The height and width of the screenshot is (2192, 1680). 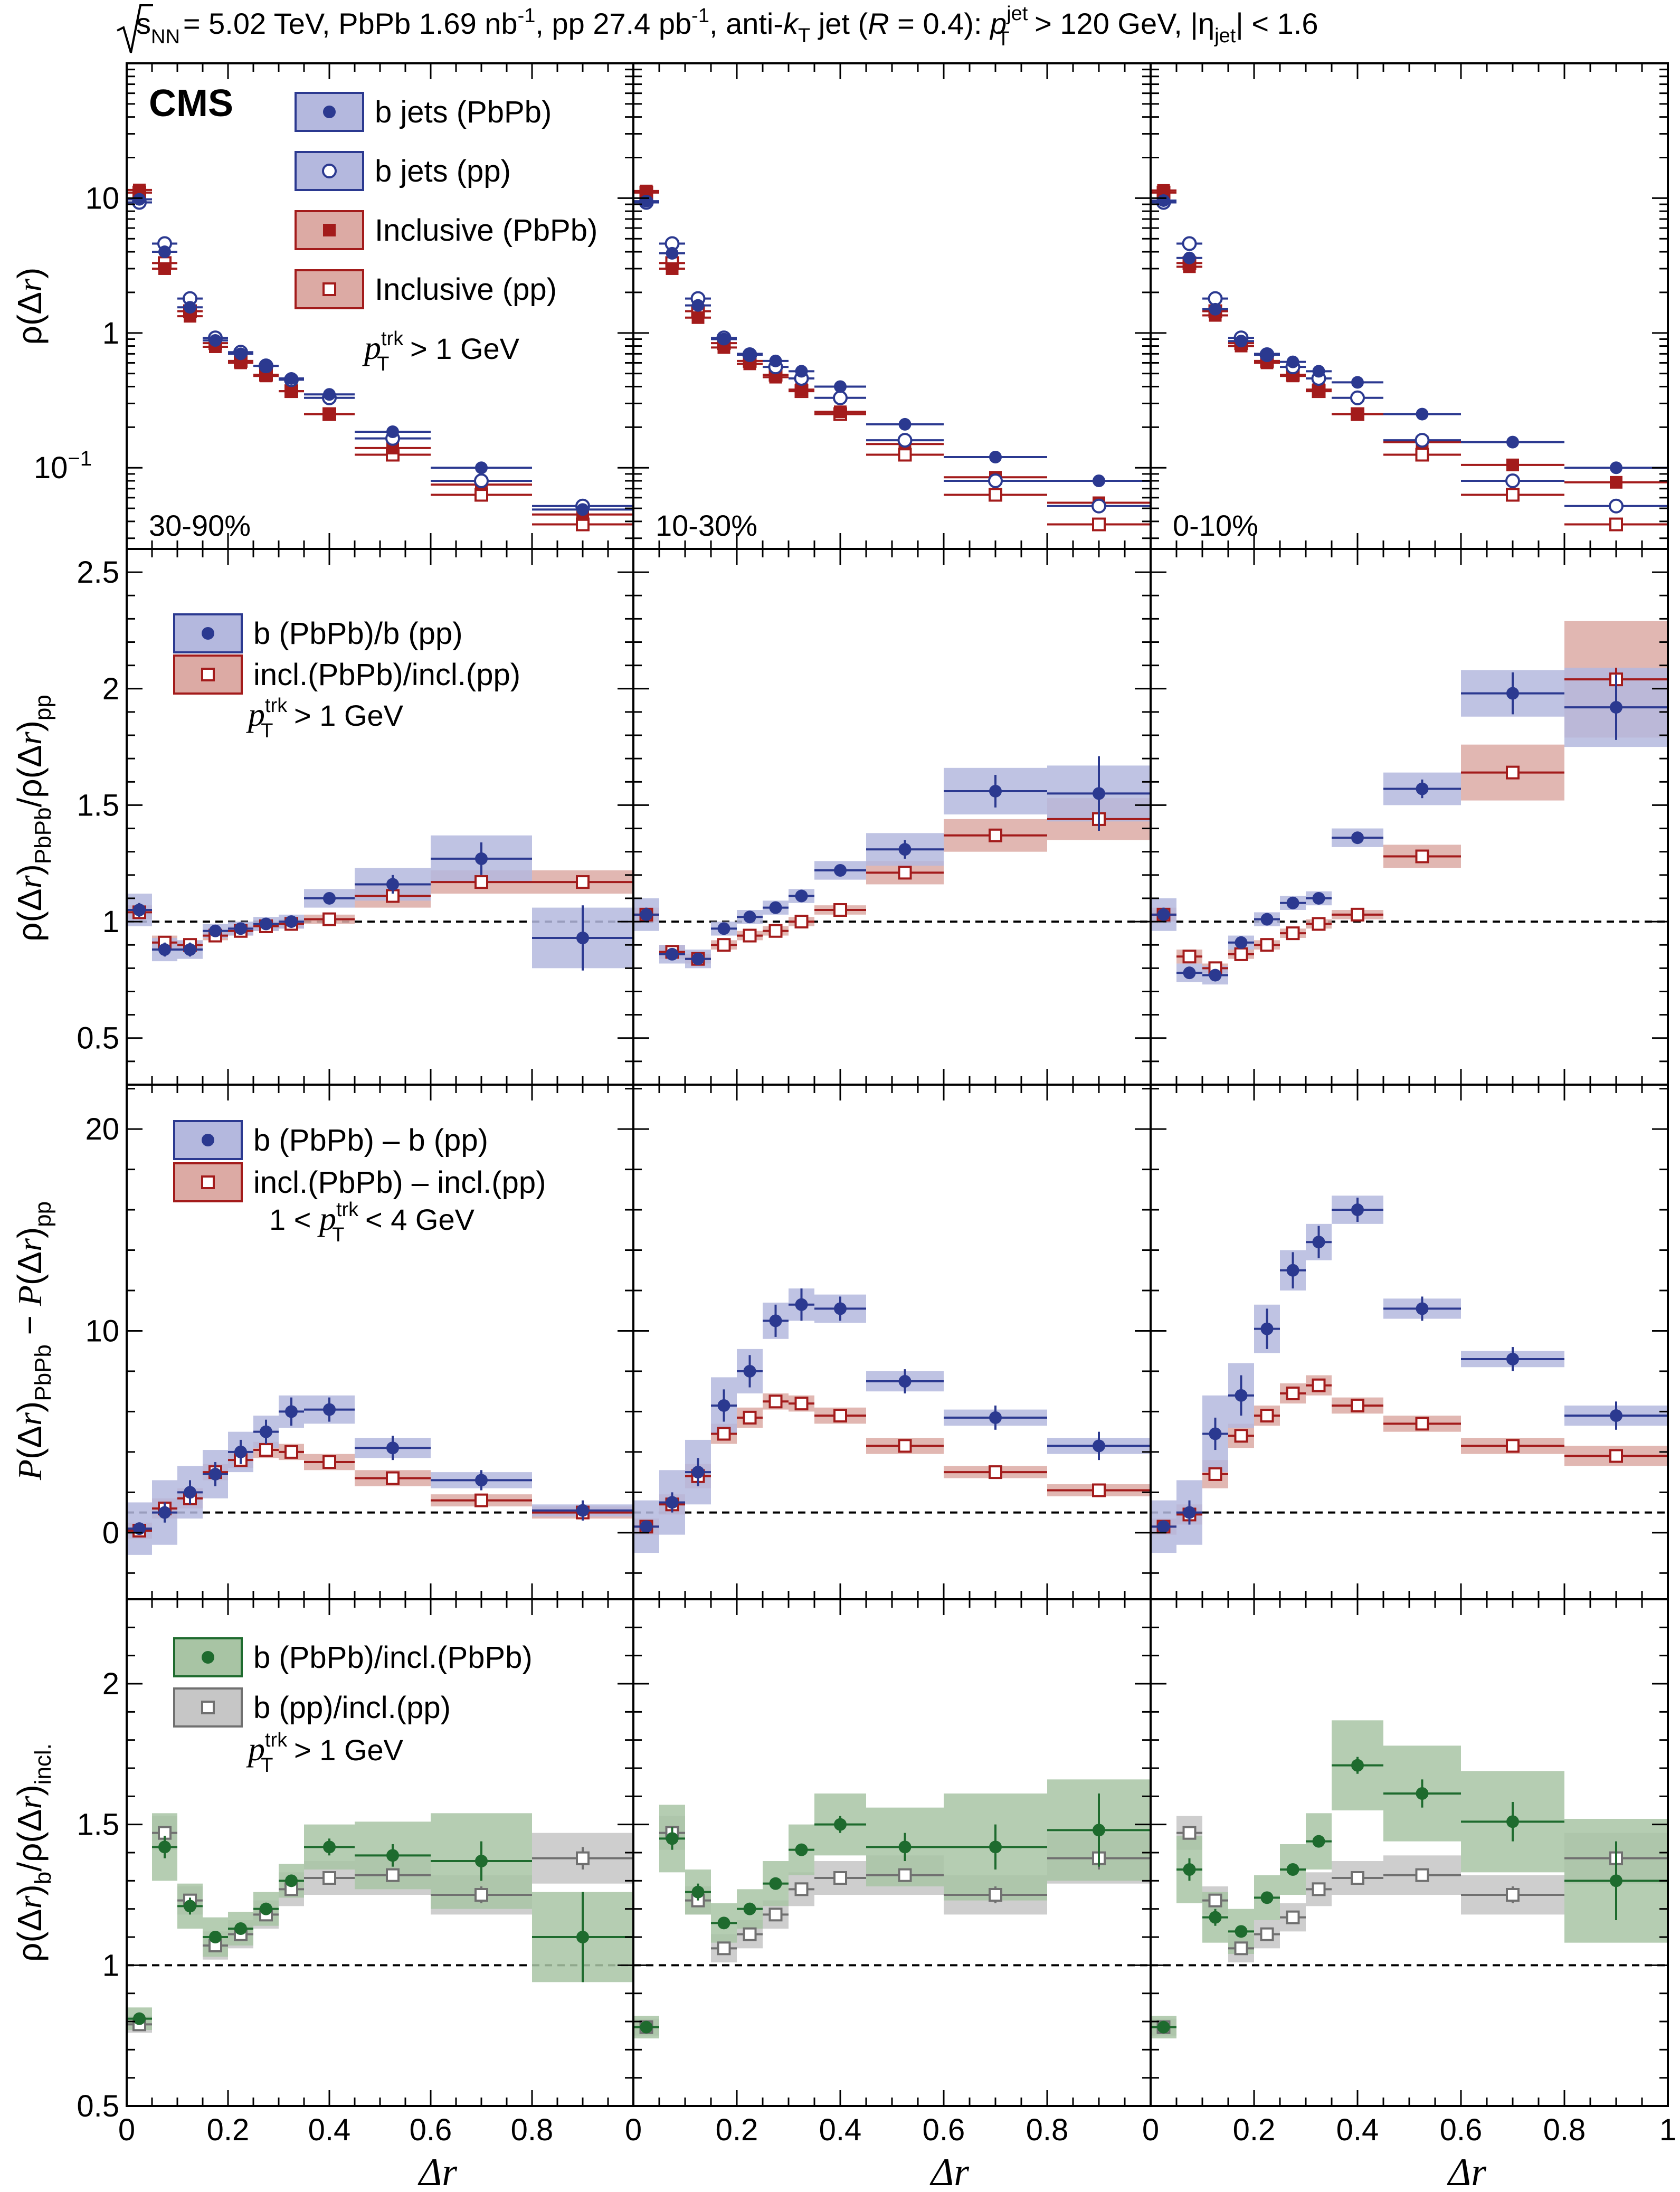 I want to click on legend-bincl: b (PbPb)/incl.(PbPb) b (pp)/incl.(pp), so click(x=353, y=1683).